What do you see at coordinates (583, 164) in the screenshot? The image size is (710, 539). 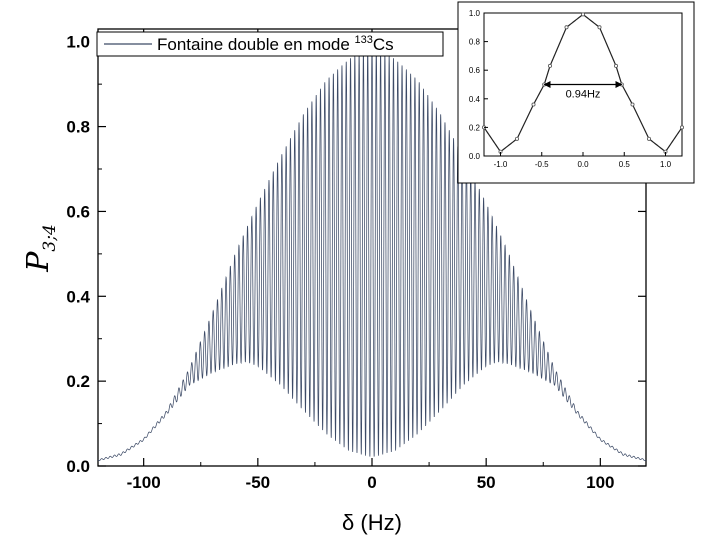 I see `inset-x-tick-label: 0.0` at bounding box center [583, 164].